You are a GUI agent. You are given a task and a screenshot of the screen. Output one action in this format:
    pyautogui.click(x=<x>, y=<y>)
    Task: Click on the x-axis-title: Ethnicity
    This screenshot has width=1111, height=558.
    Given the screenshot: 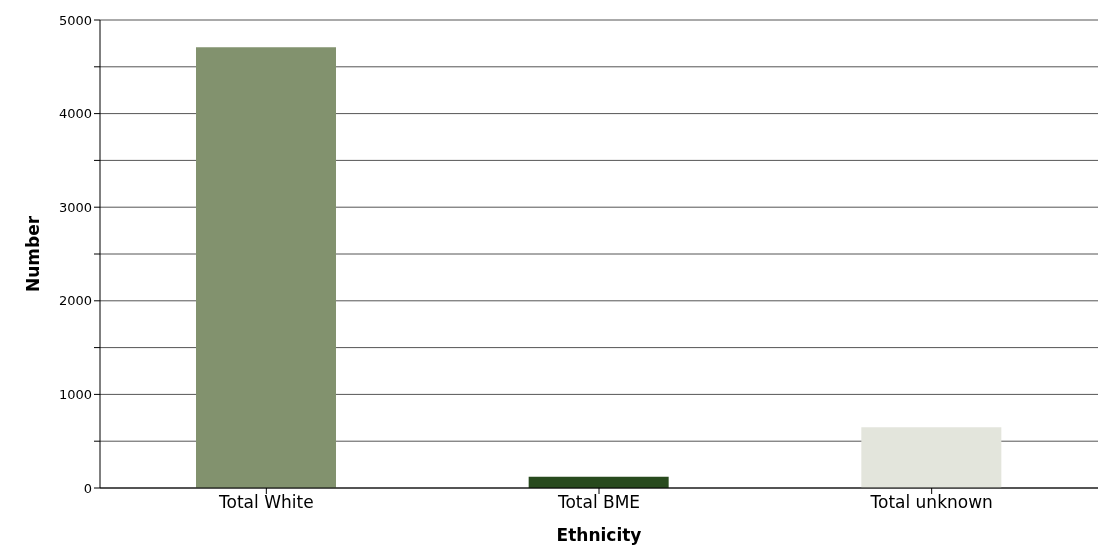 What is the action you would take?
    pyautogui.click(x=599, y=535)
    